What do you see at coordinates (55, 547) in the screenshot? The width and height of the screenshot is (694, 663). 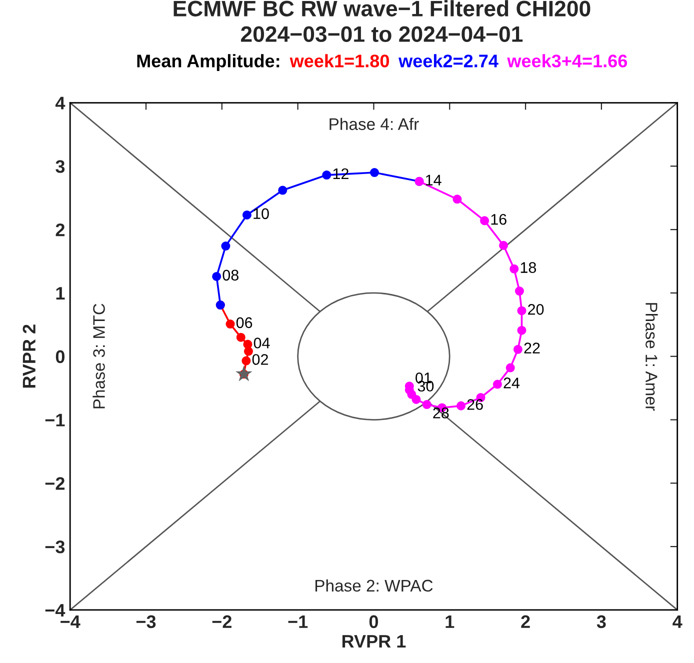 I see `y-tick-label: −3` at bounding box center [55, 547].